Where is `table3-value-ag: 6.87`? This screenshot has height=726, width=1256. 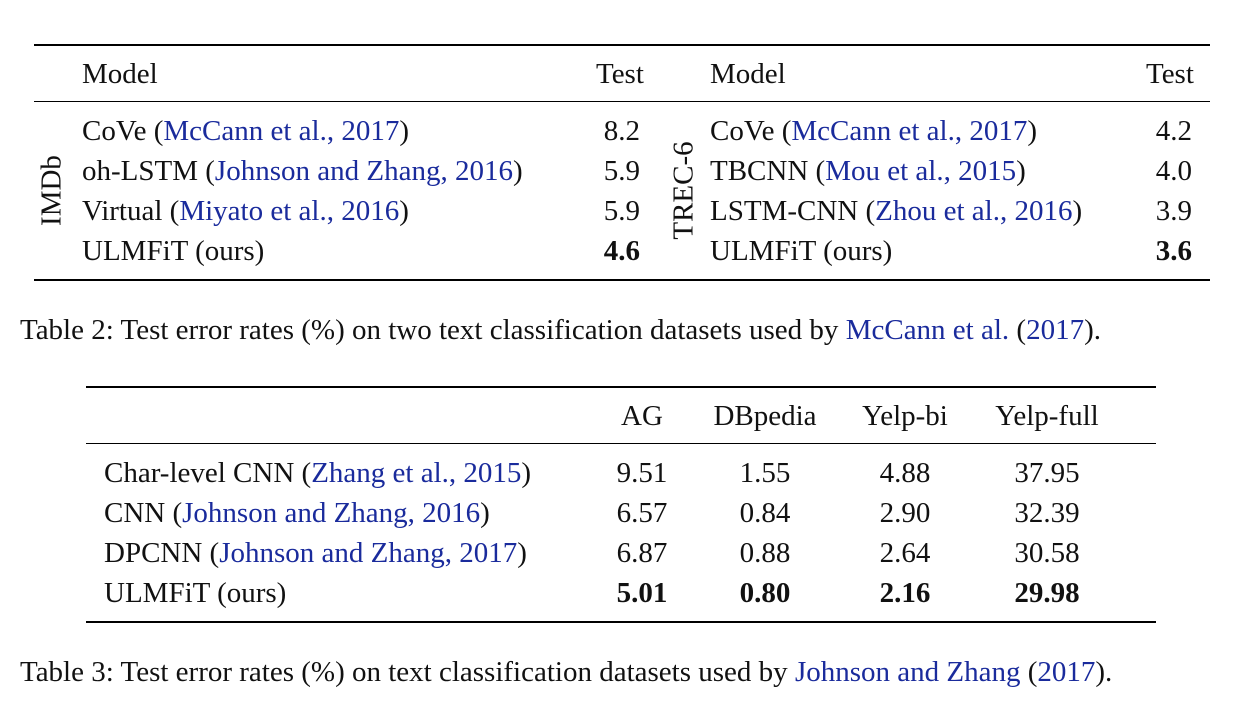
table3-value-ag: 6.87 is located at coordinates (642, 553).